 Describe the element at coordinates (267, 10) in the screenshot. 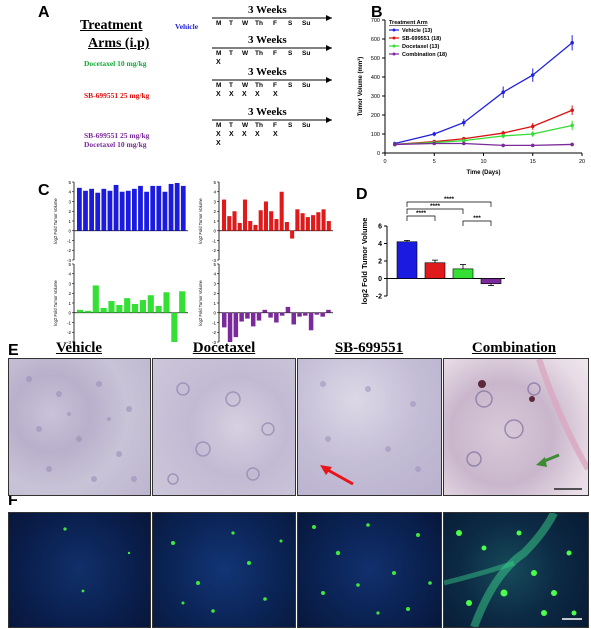

I see `weeks-label: 3 Weeks` at that location.